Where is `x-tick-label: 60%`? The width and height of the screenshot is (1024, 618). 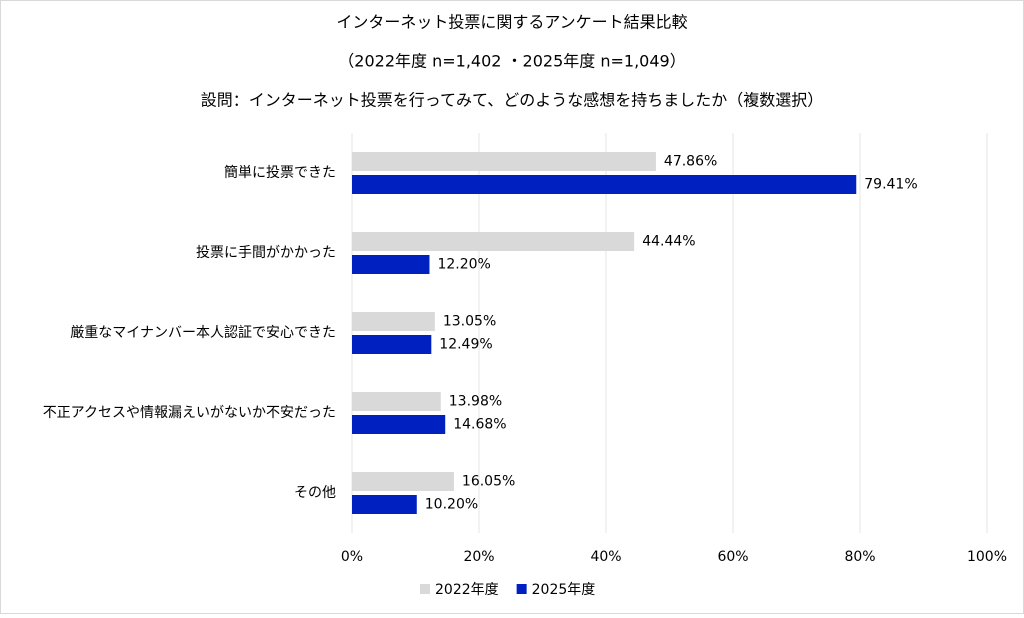
x-tick-label: 60% is located at coordinates (732, 557).